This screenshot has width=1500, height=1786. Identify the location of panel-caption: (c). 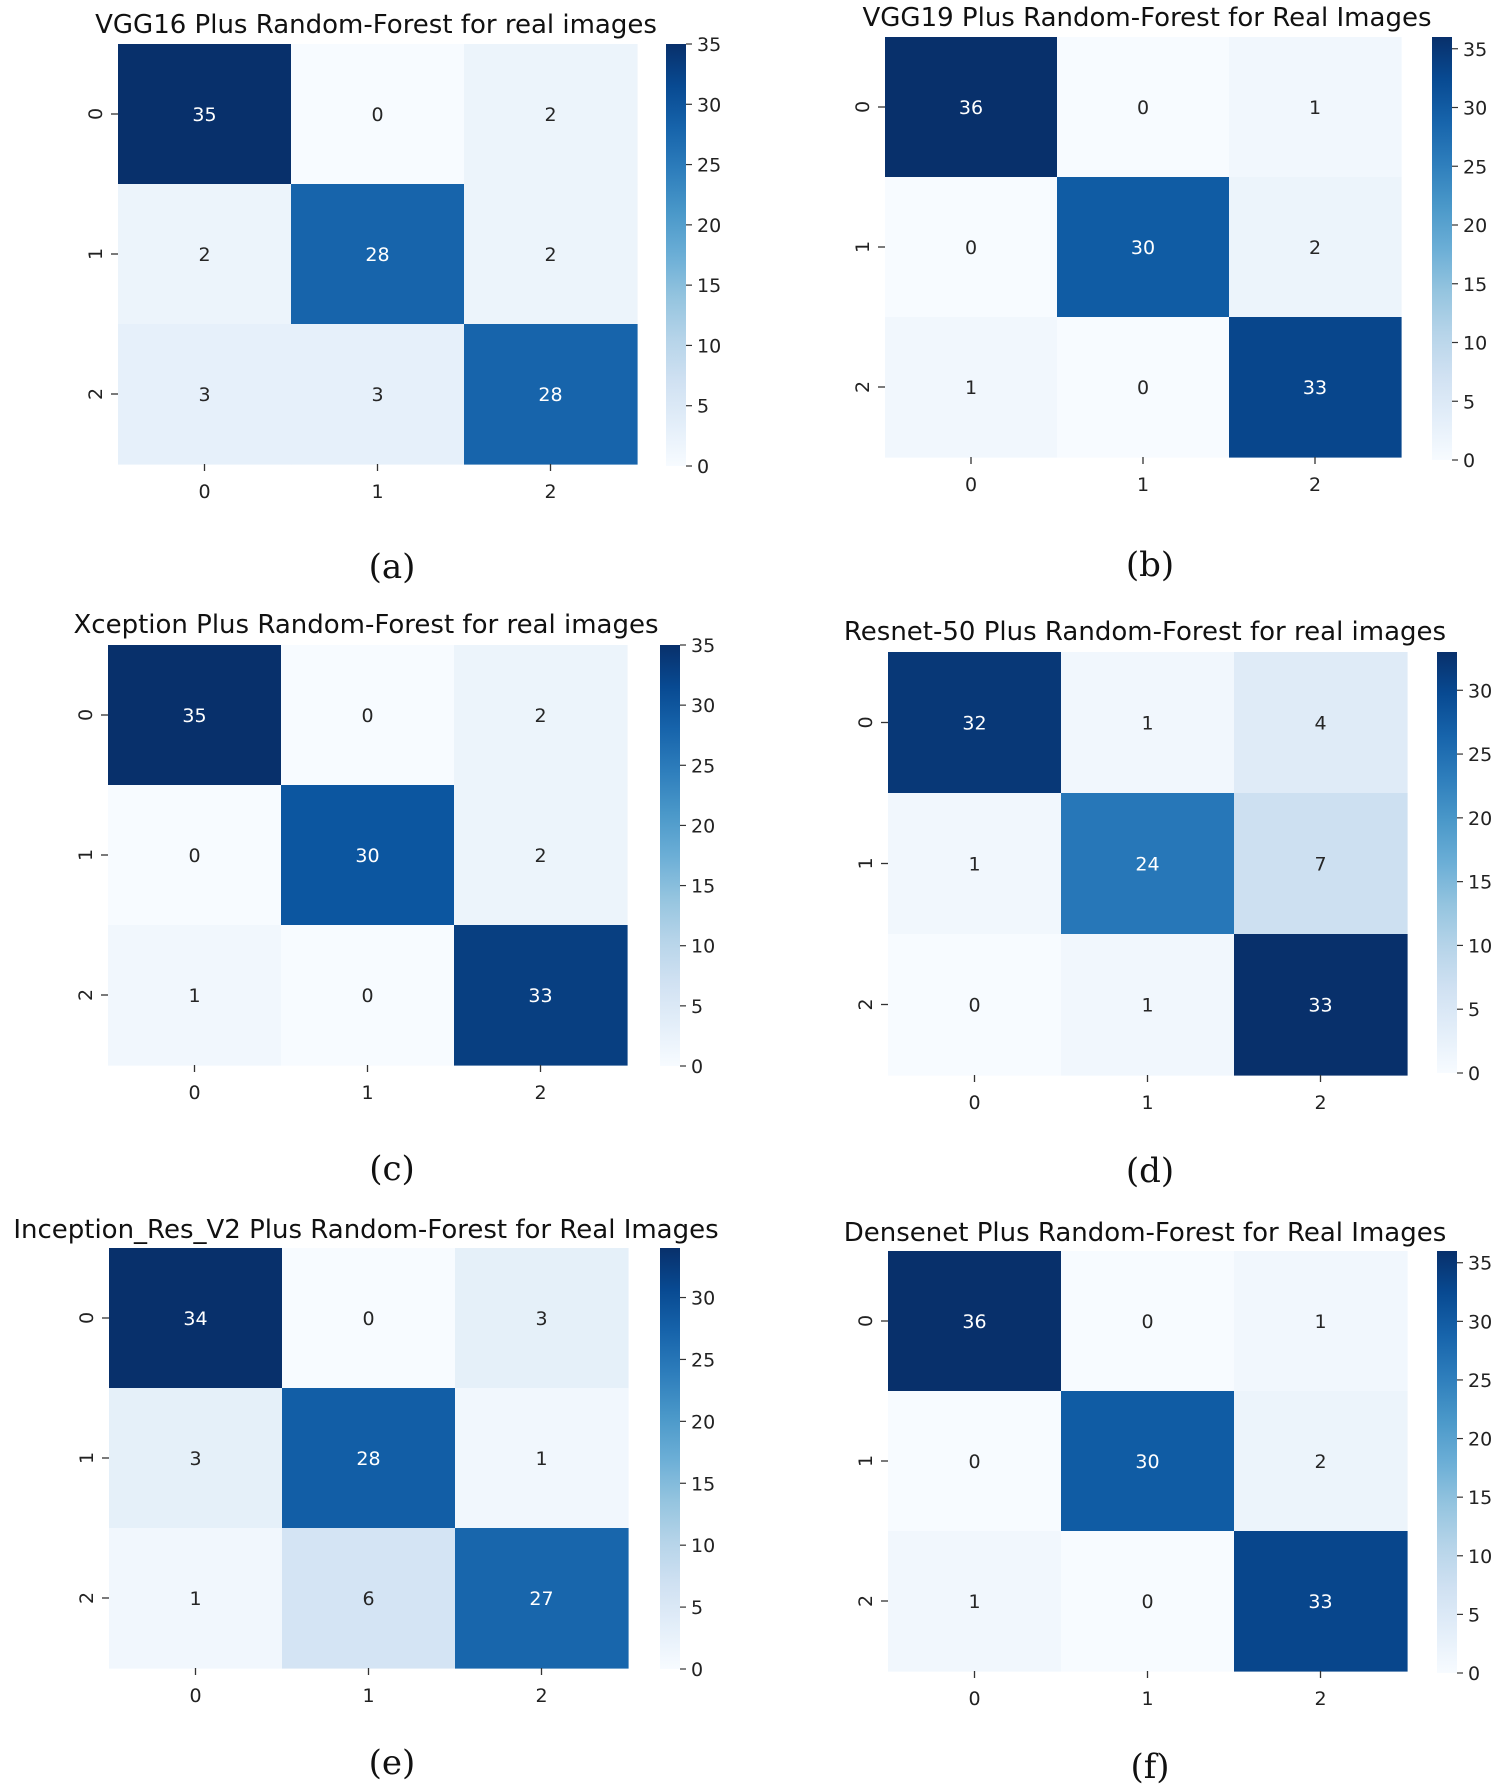
(392, 1169).